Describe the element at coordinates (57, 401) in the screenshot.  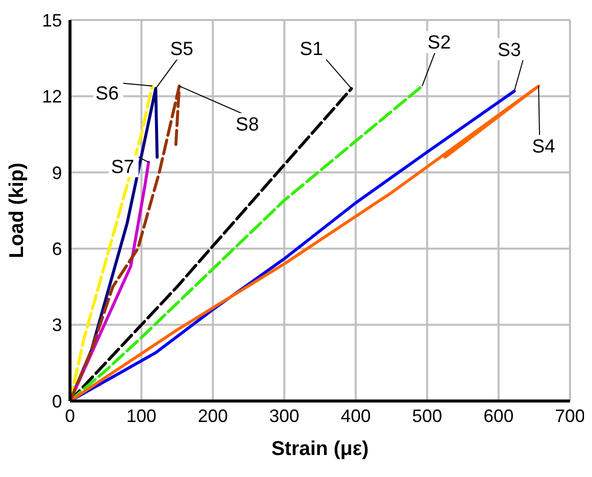
I see `y-tick-label: 0` at that location.